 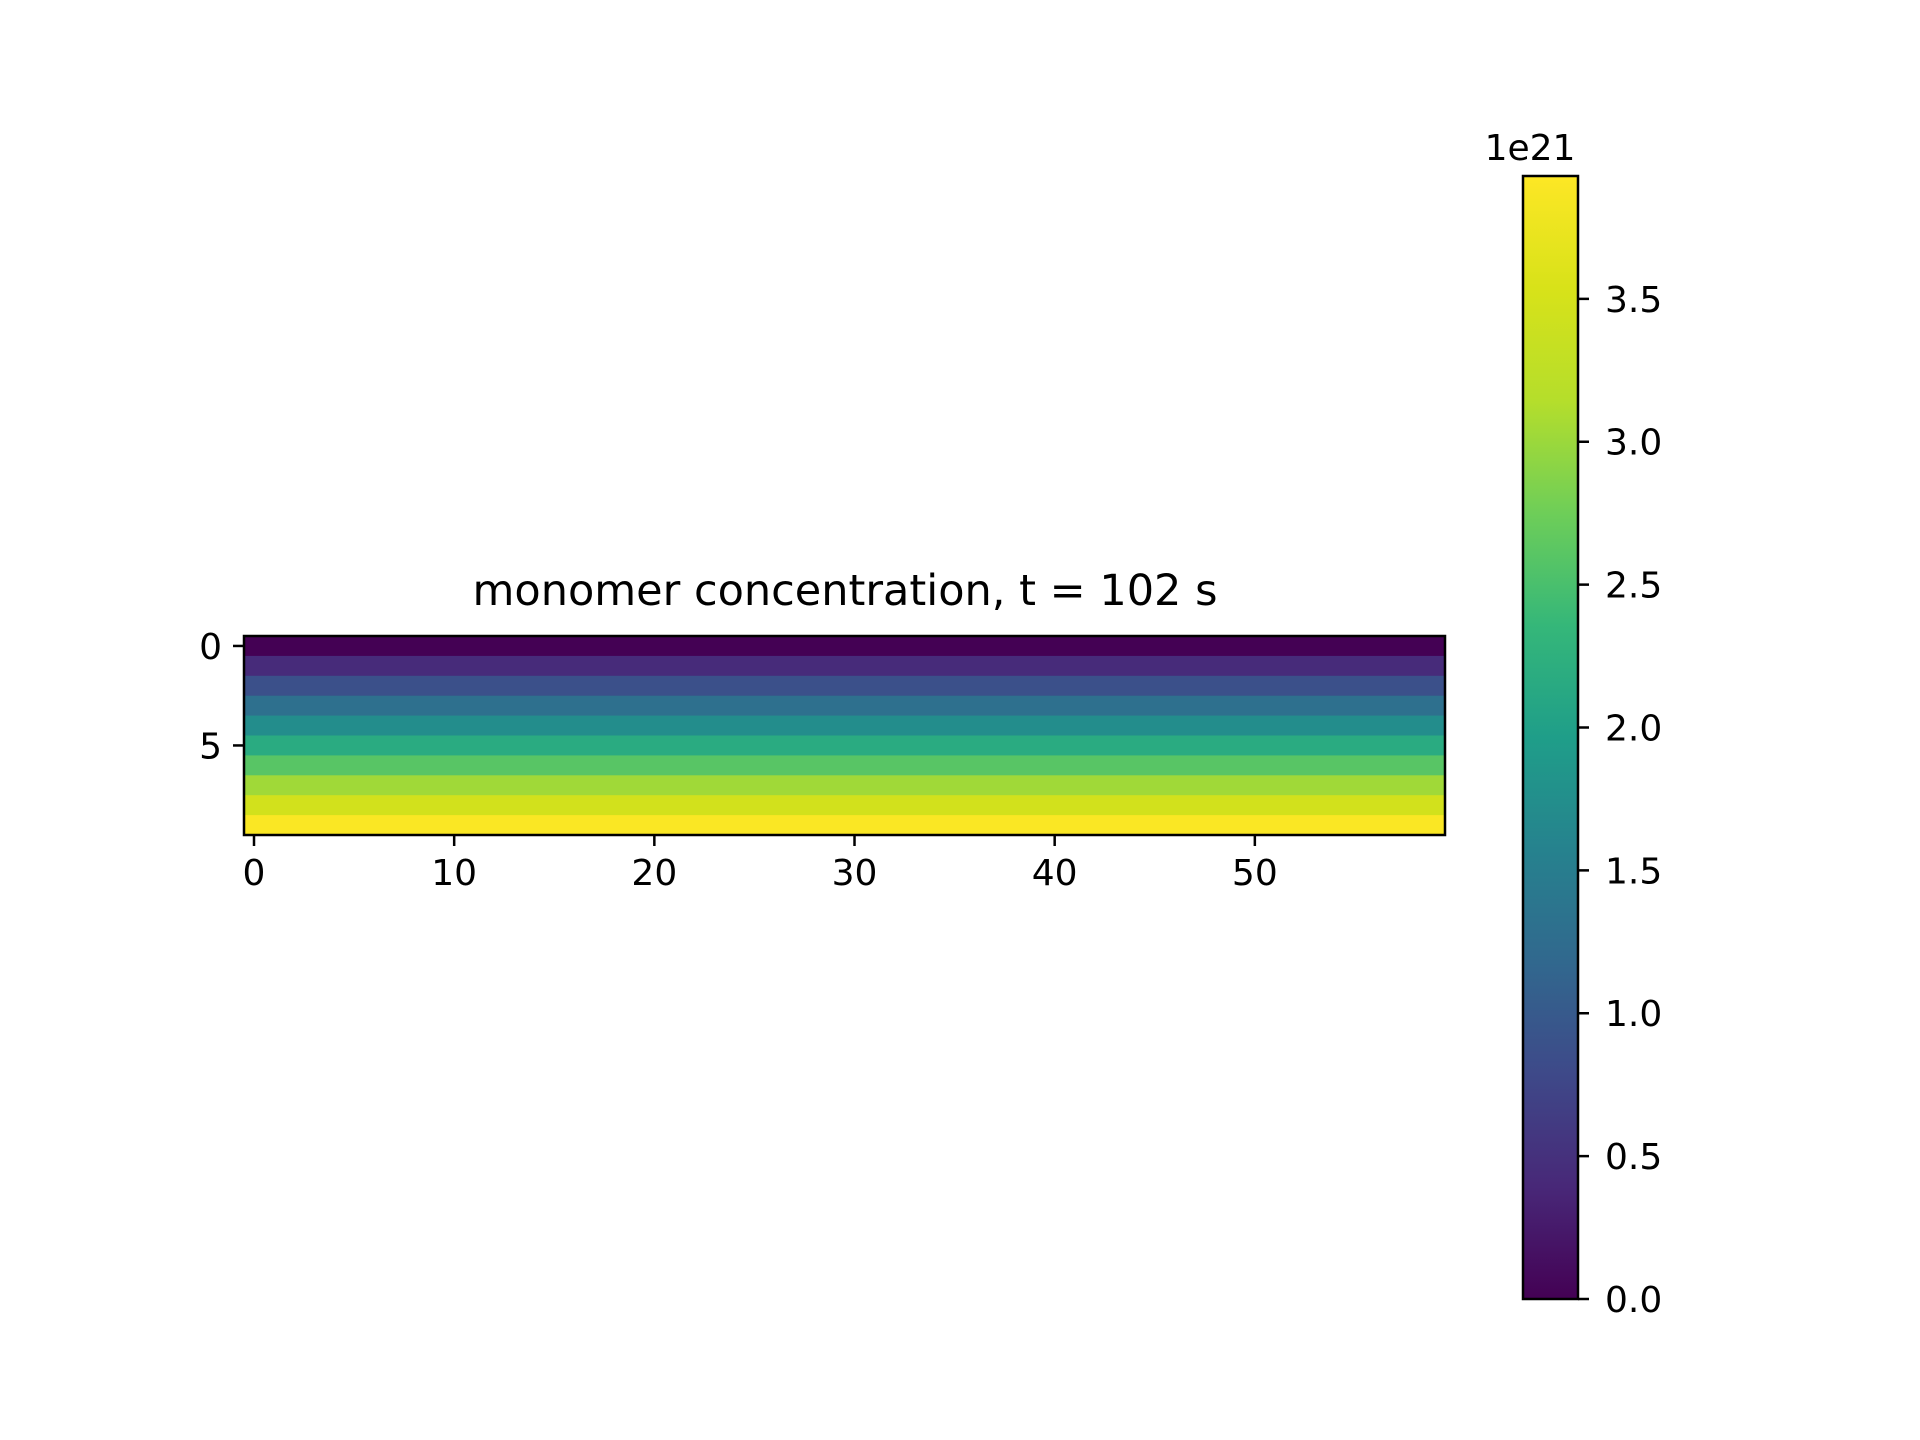 I want to click on heatmap-frame, so click(x=844, y=735).